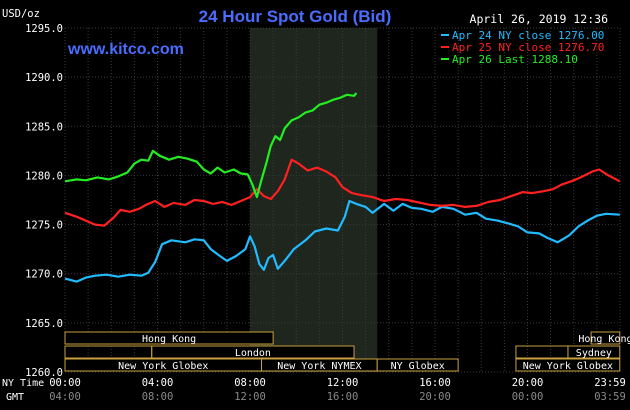  I want to click on gmt-label: GMT, so click(15, 397).